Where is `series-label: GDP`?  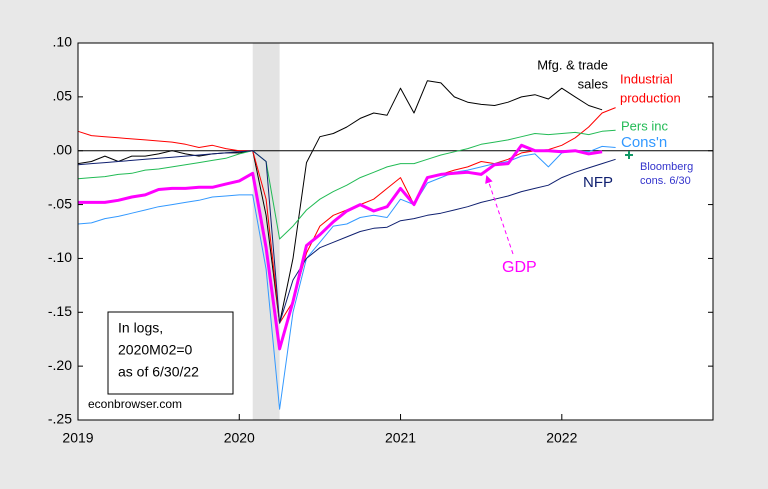
series-label: GDP is located at coordinates (519, 267).